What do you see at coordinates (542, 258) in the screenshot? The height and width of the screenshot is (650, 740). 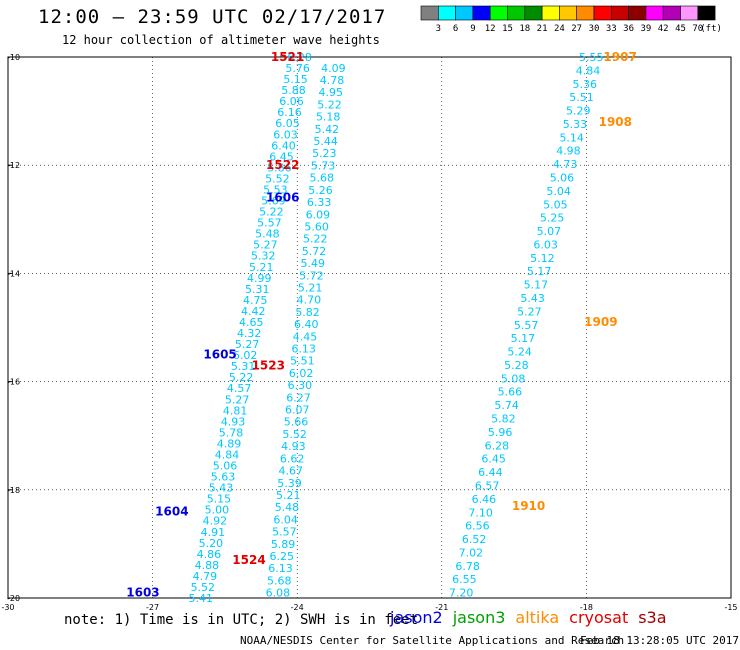 I see `swh-value: 5.12` at bounding box center [542, 258].